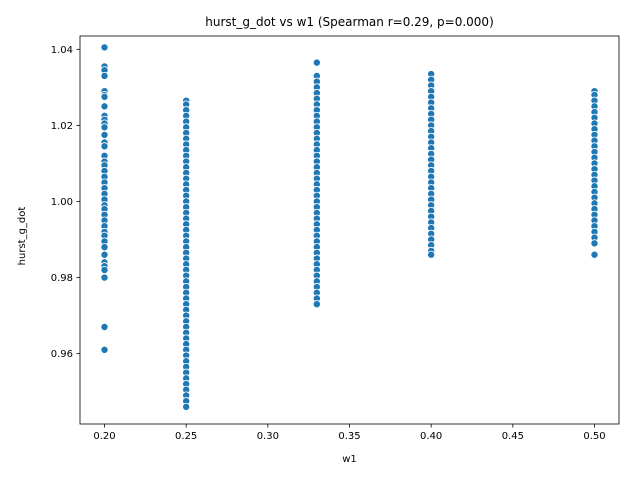 The height and width of the screenshot is (480, 640). Describe the element at coordinates (62, 354) in the screenshot. I see `y-tick-label-0: 0.96` at that location.